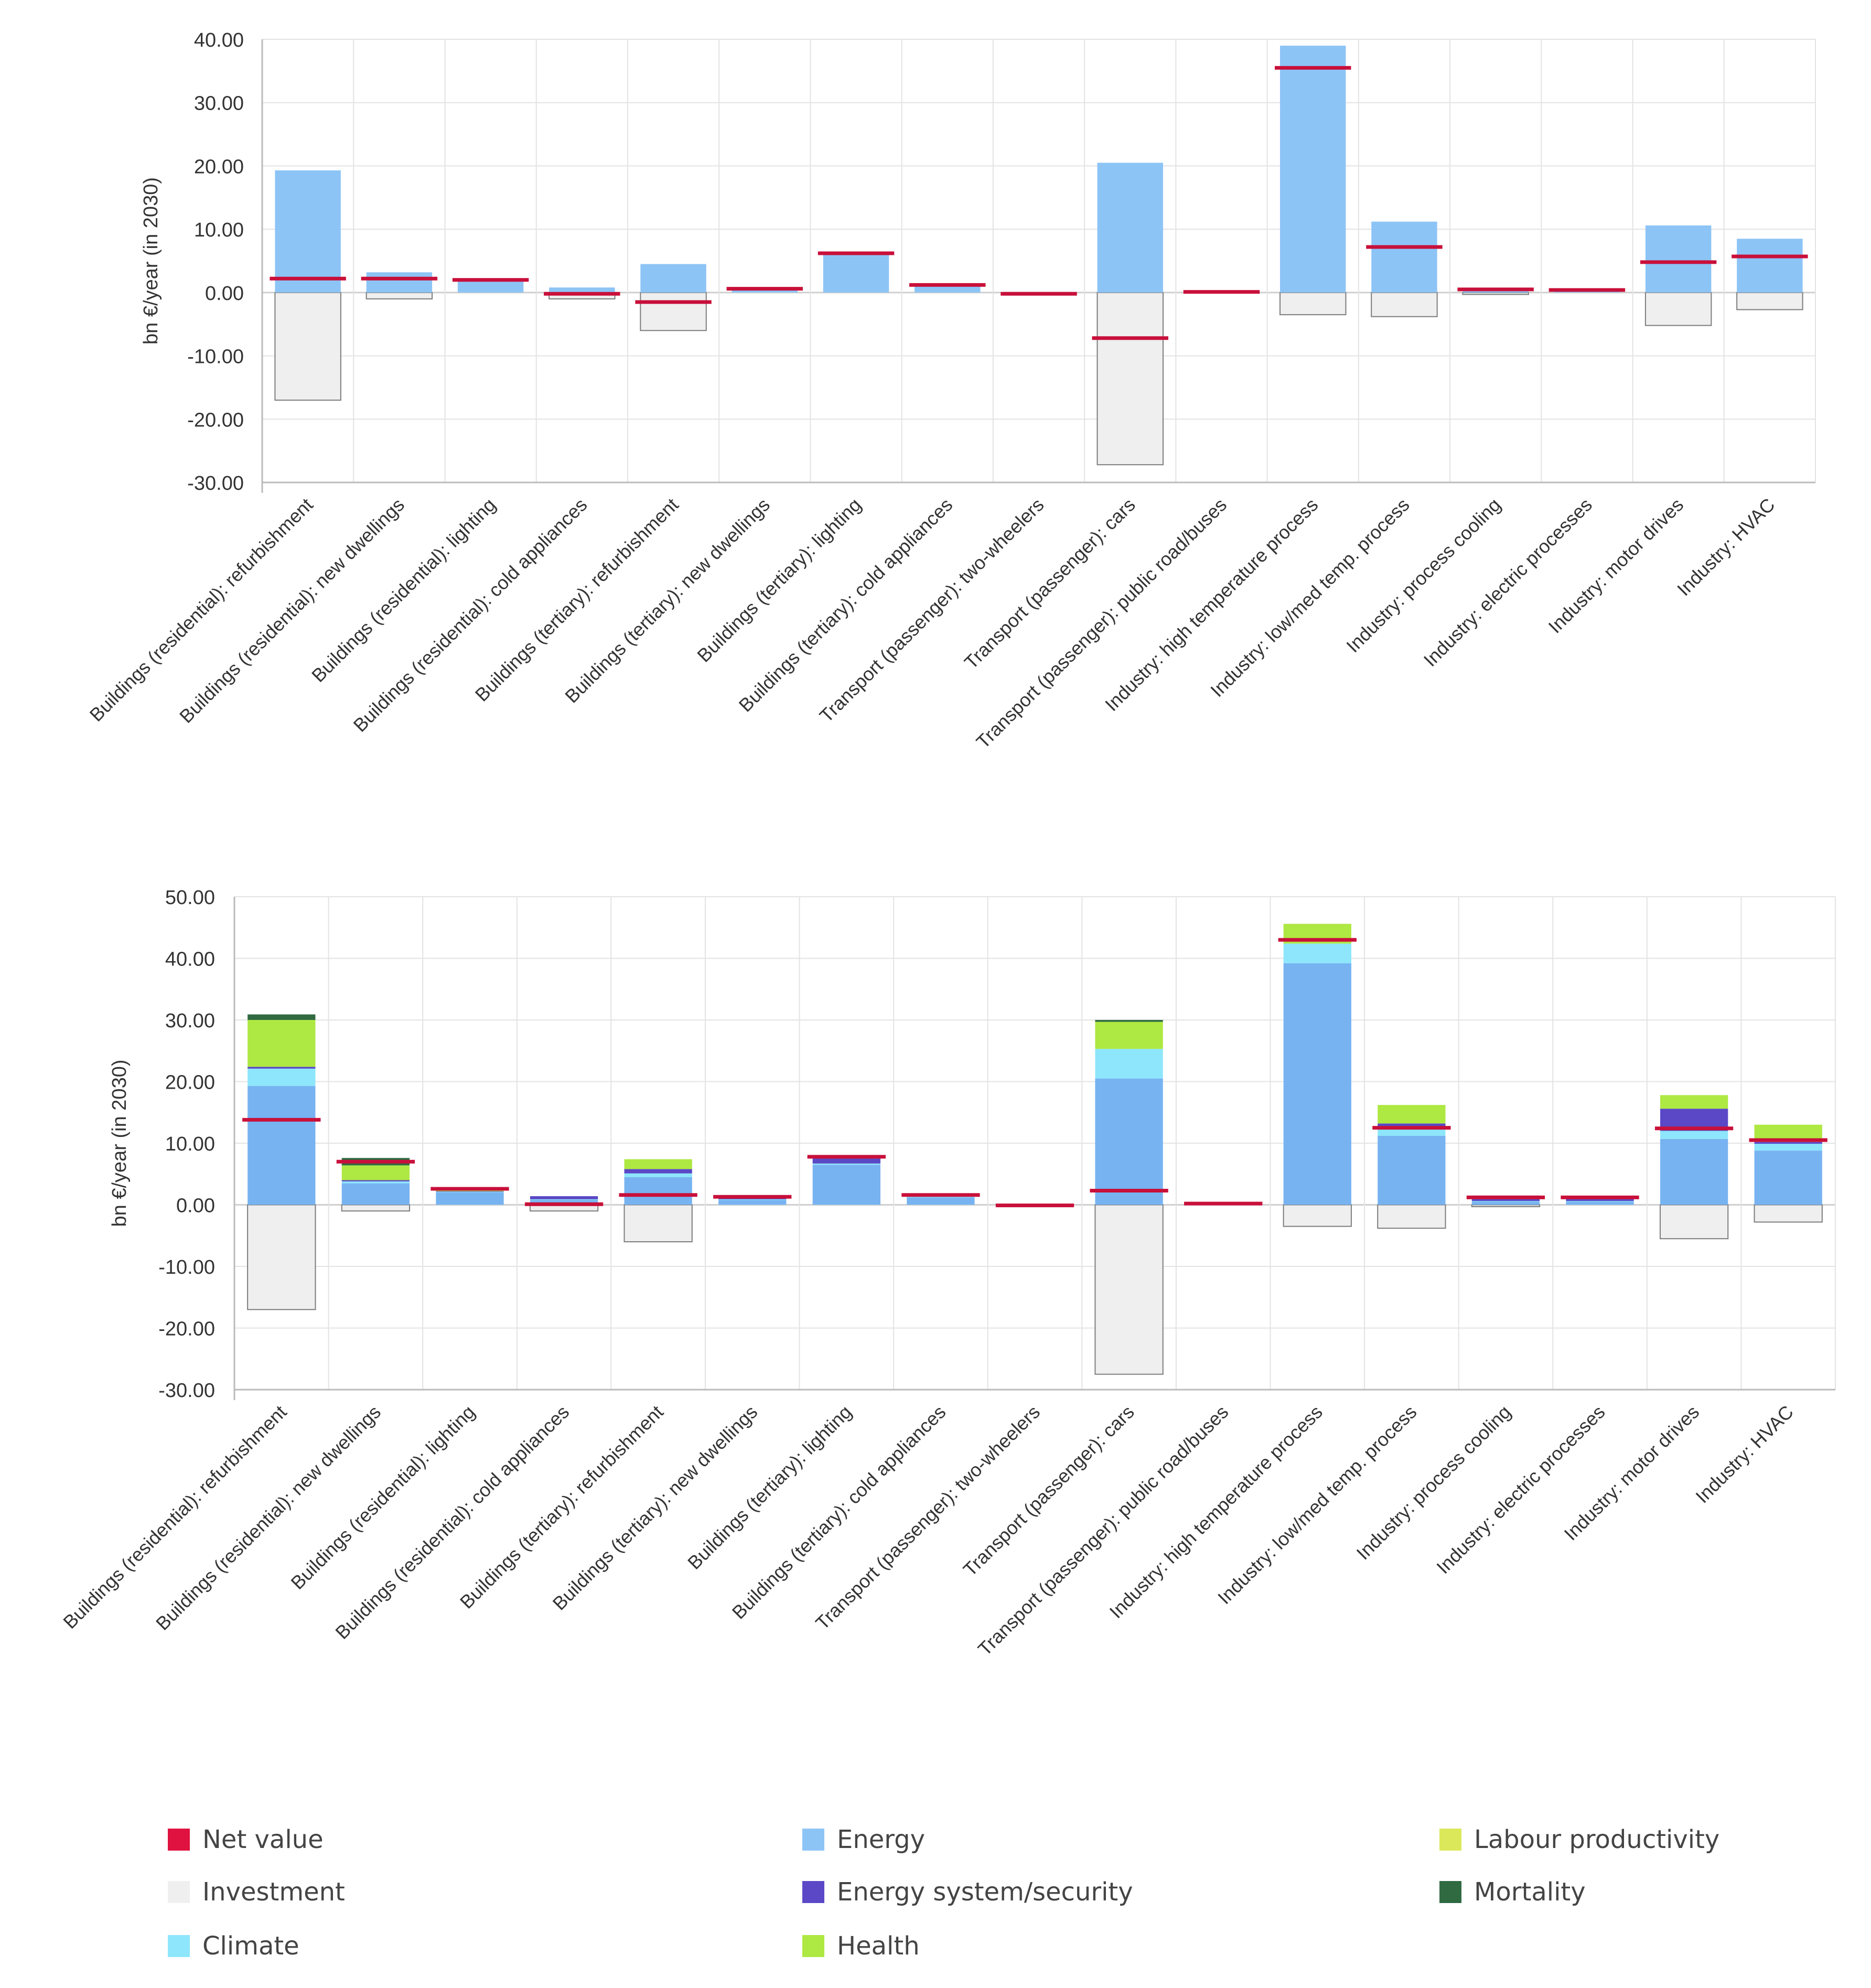 The image size is (1871, 1988). I want to click on legend-item-mortality: Mortality, so click(1513, 1892).